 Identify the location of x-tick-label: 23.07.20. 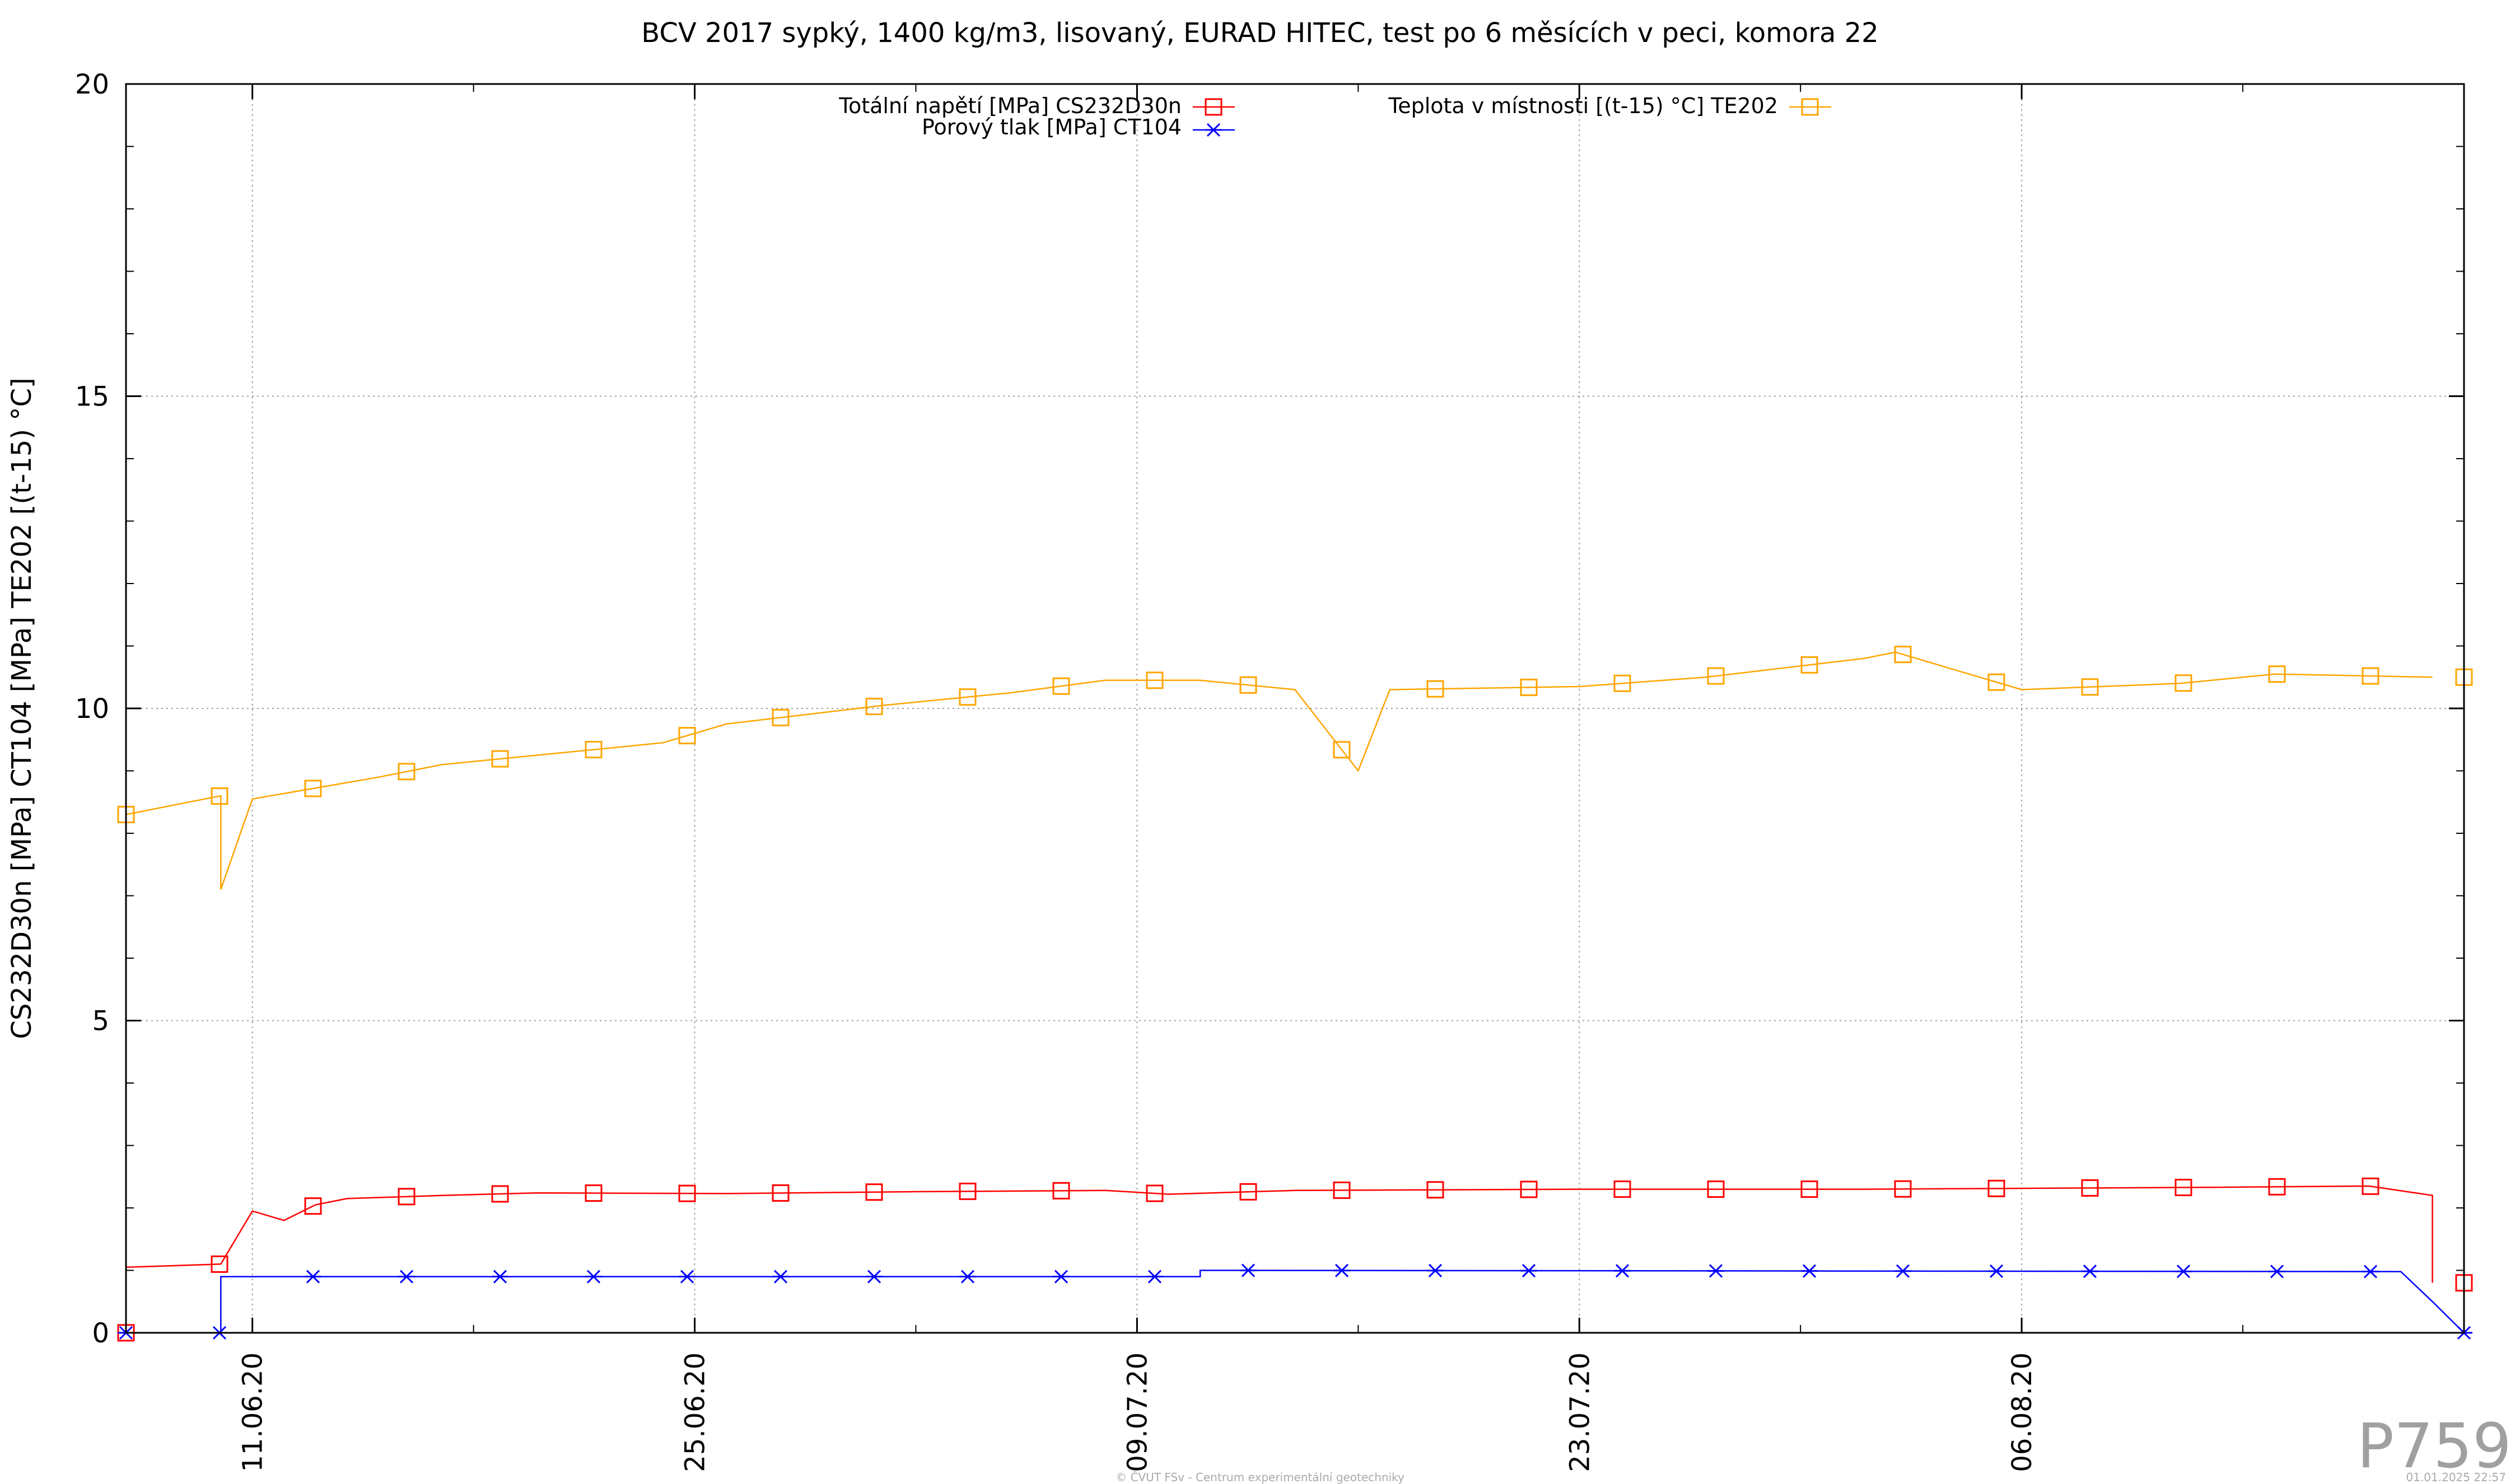
(1580, 1412).